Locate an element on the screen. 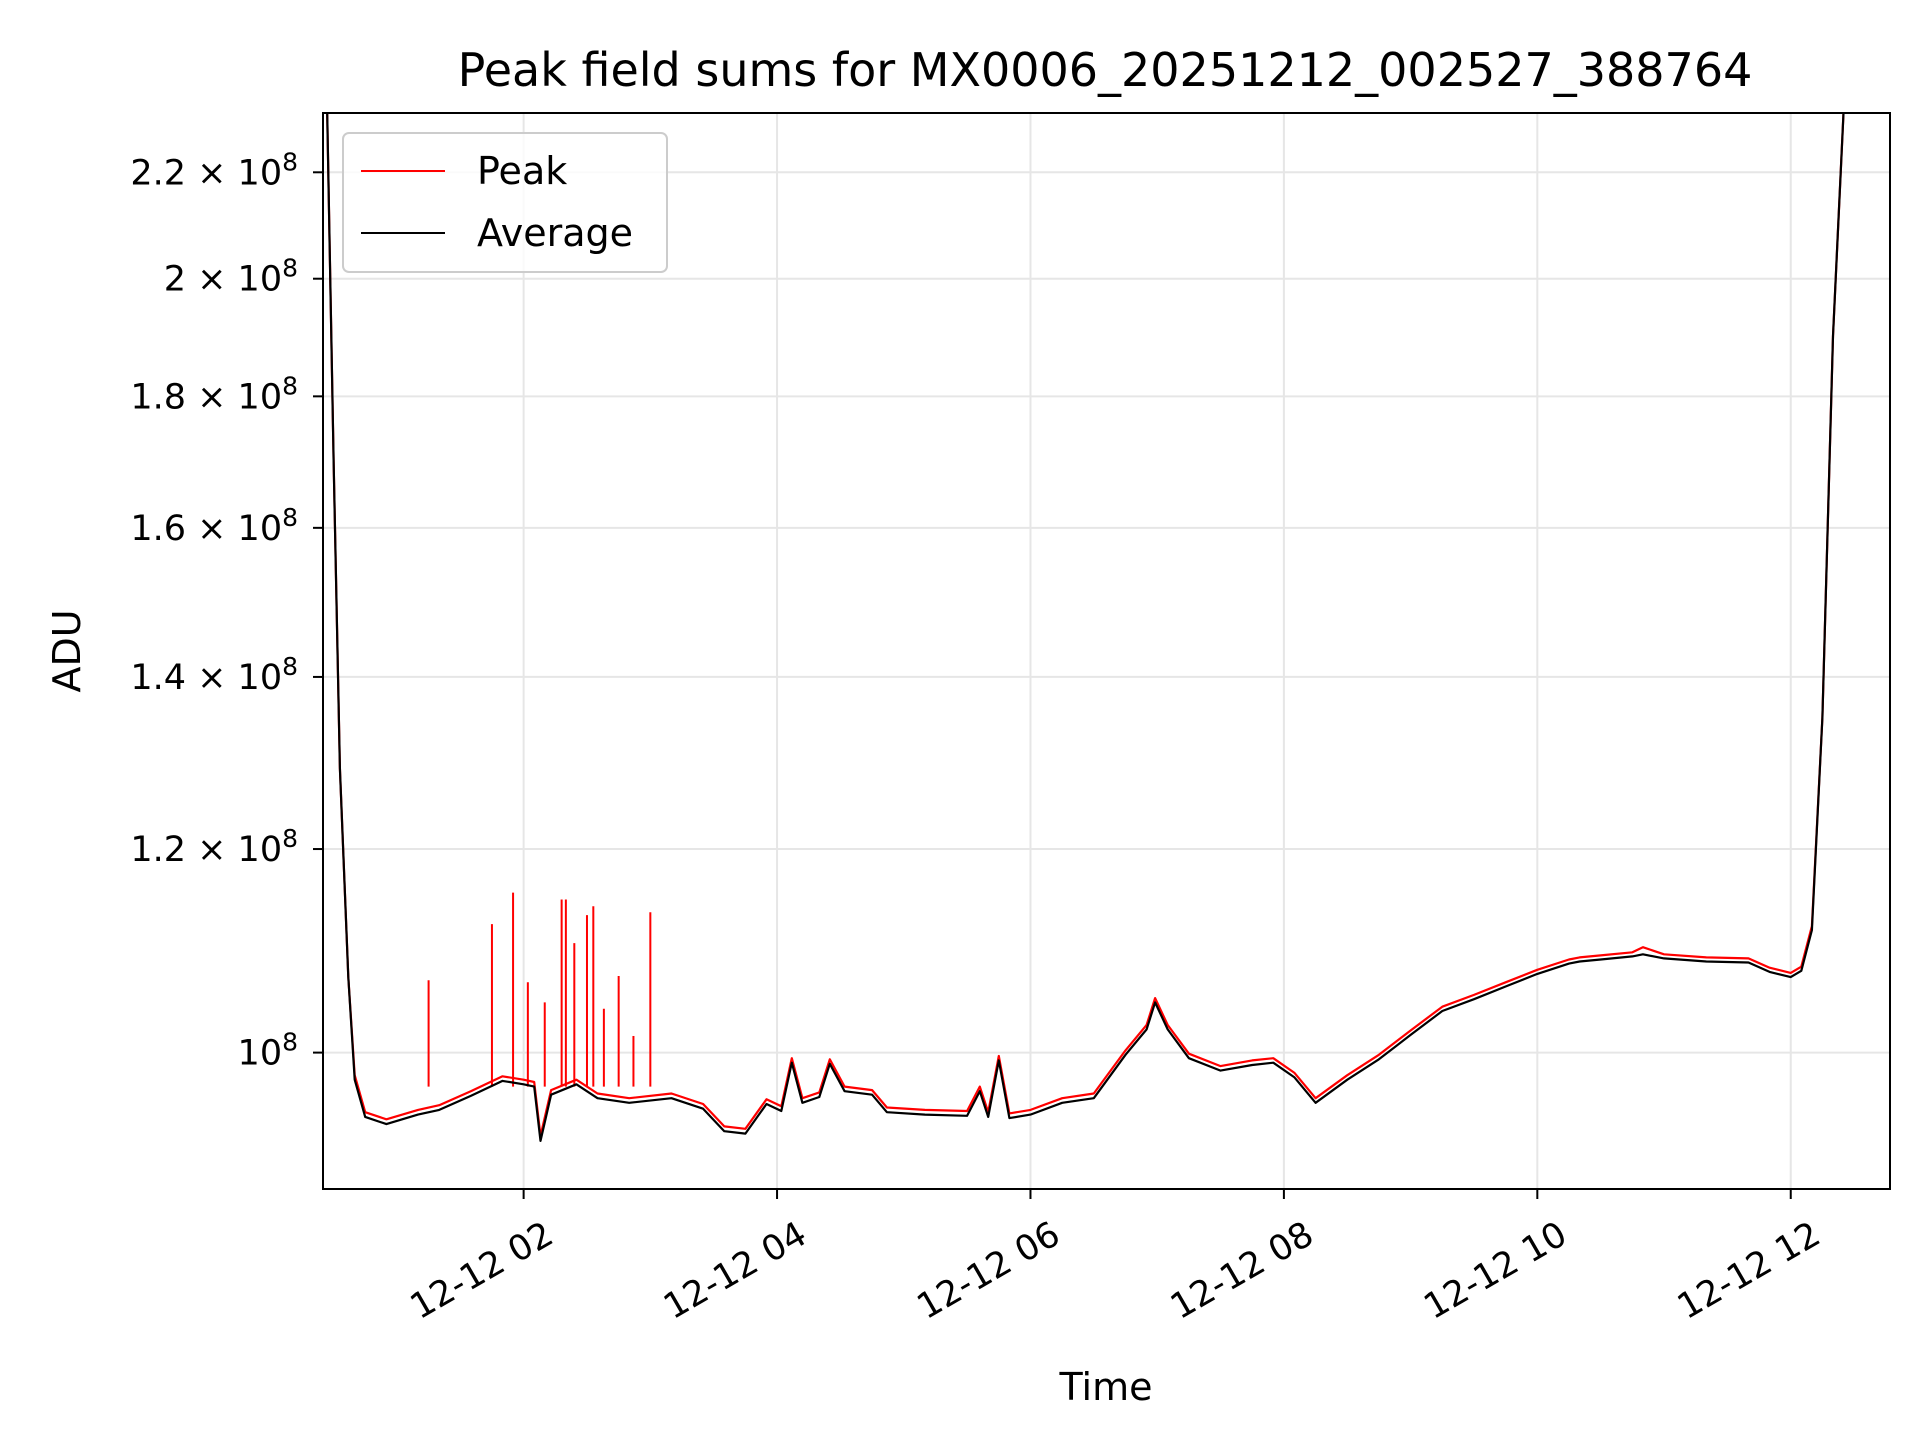 The image size is (1920, 1440). y-tick-mantissa: 1.8 × 10 is located at coordinates (206, 397).